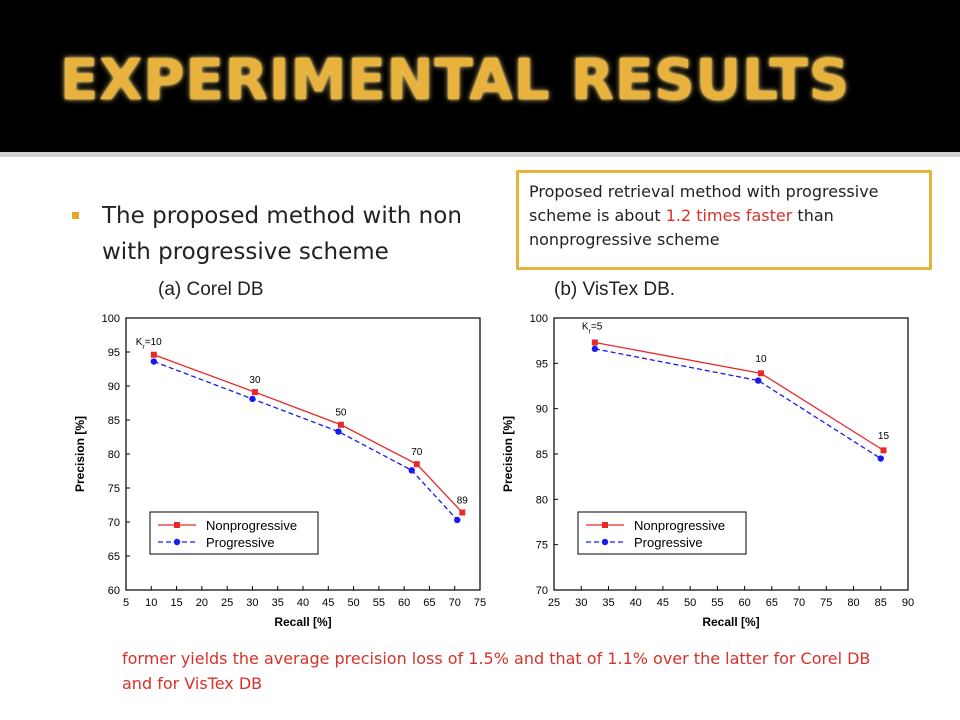 This screenshot has height=720, width=960. I want to click on vistex-y-axis-label: Precision [%], so click(508, 454).